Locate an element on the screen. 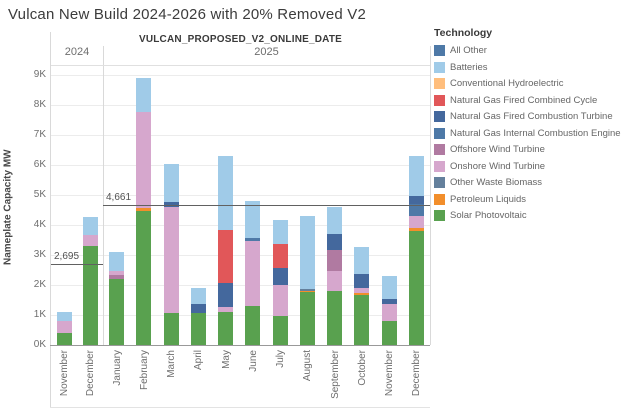 The height and width of the screenshot is (411, 624). bar-september-2025 is located at coordinates (335, 275).